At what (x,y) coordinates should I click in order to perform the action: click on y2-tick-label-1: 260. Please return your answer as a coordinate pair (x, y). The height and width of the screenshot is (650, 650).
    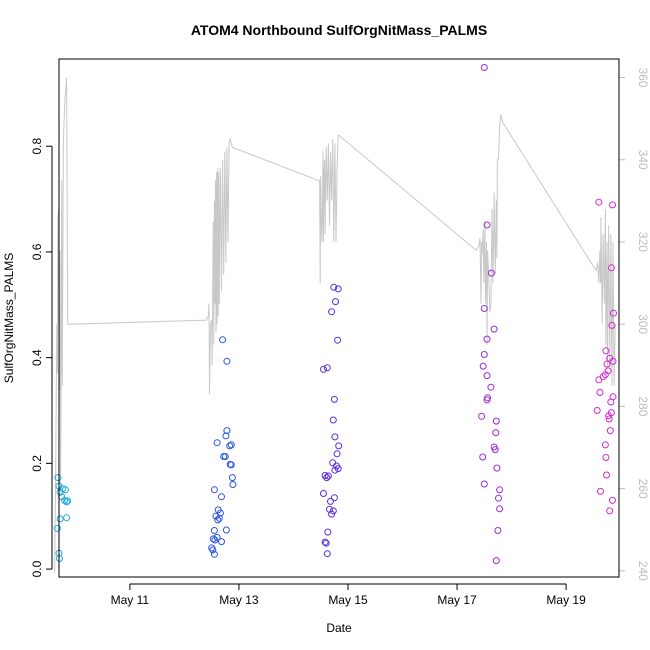
    Looking at the image, I should click on (643, 489).